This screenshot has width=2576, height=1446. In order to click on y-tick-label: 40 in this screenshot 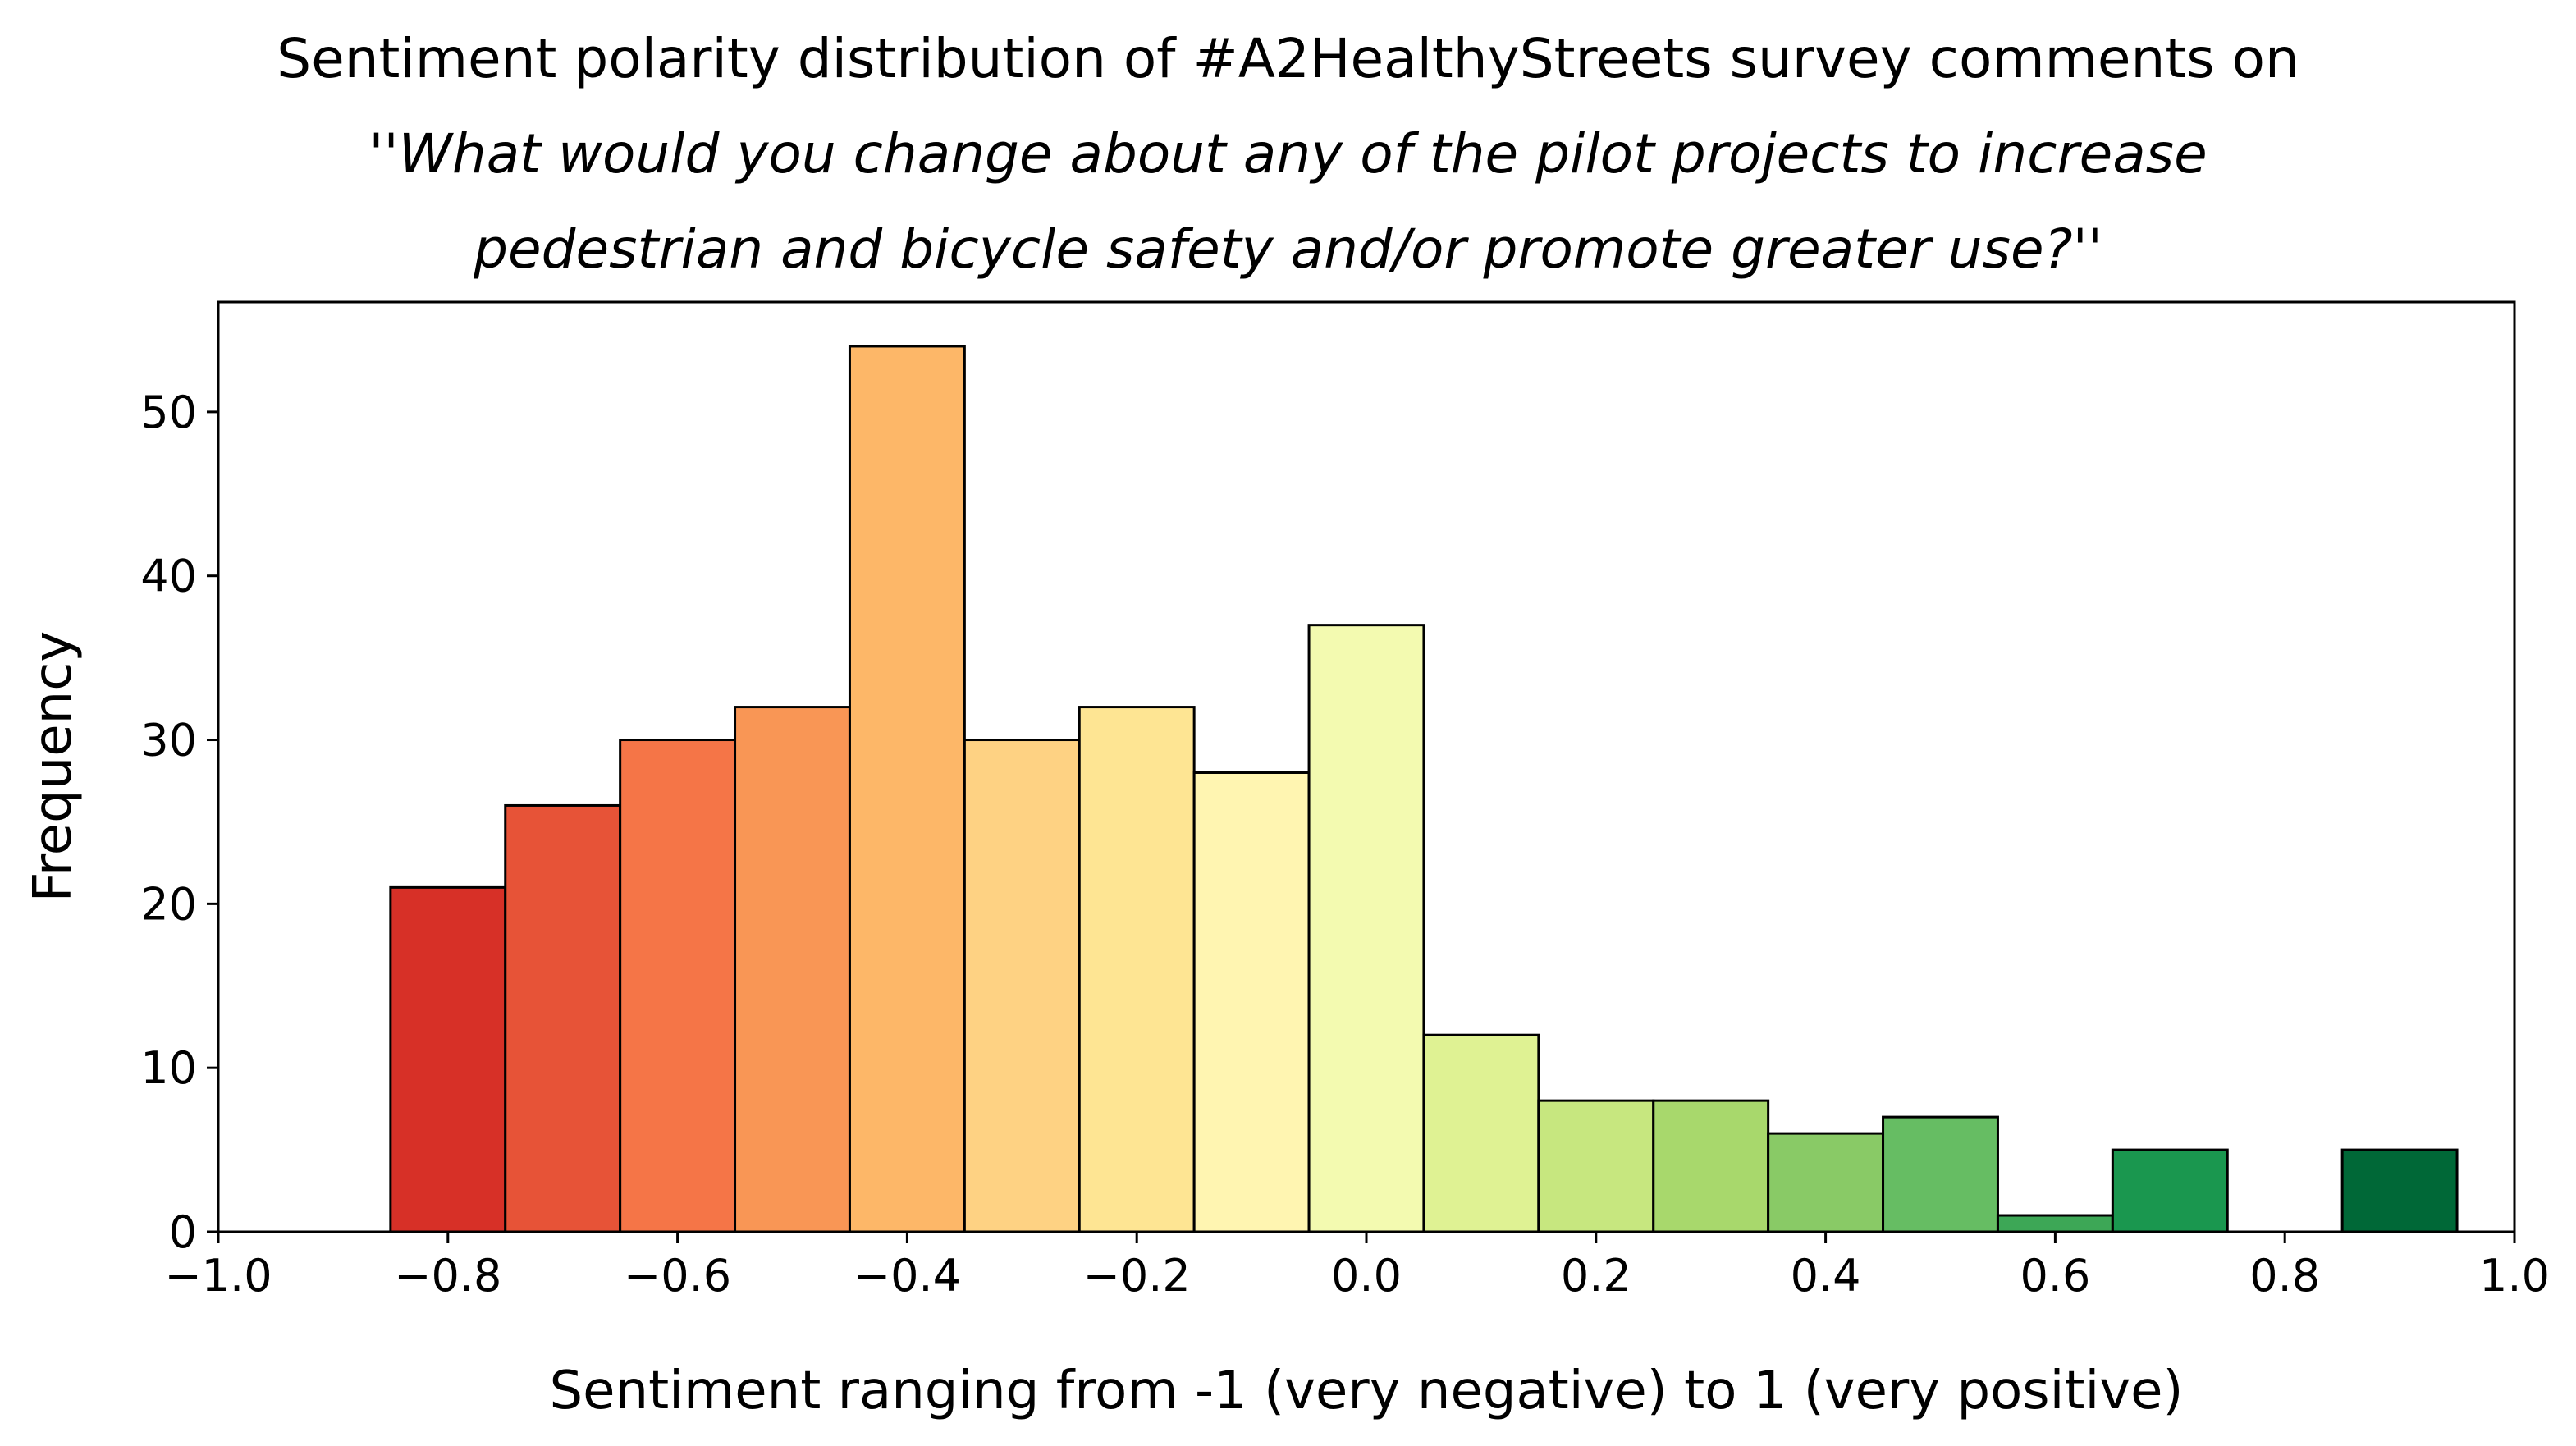, I will do `click(168, 576)`.